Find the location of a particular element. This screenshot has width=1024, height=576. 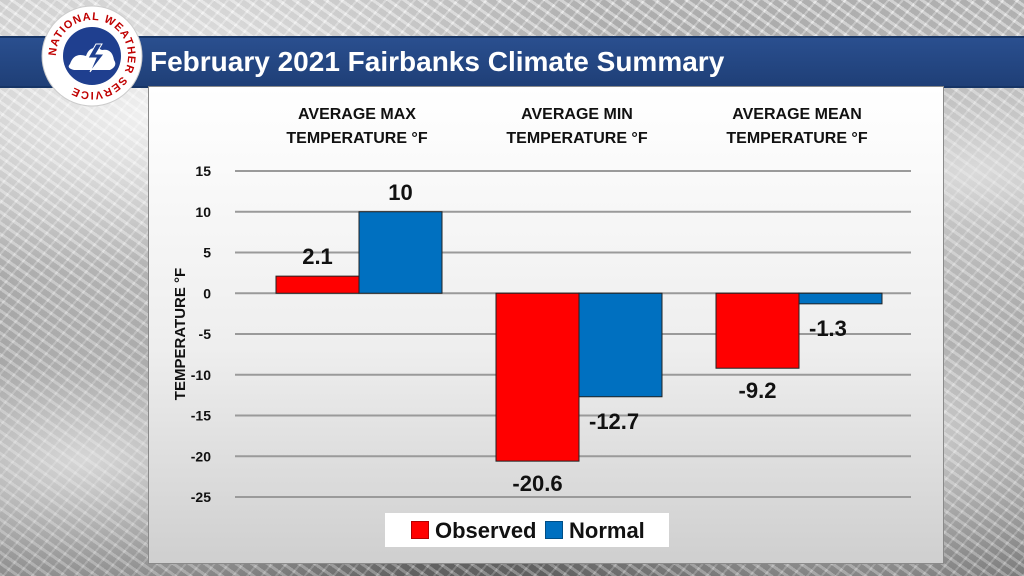

legend: Observed Normal is located at coordinates (527, 530).